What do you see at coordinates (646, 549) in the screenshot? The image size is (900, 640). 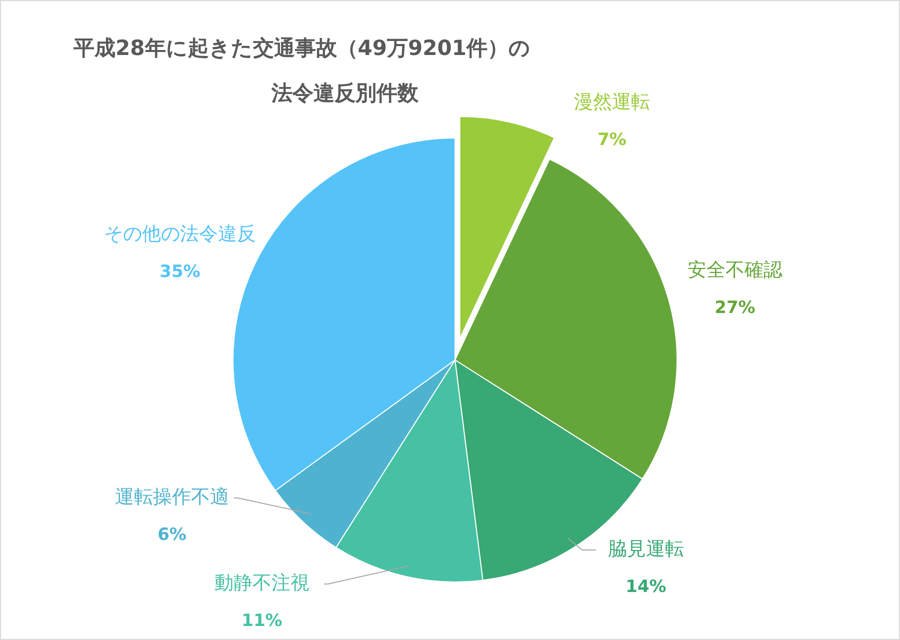 I see `slice-label: 脇見運転` at bounding box center [646, 549].